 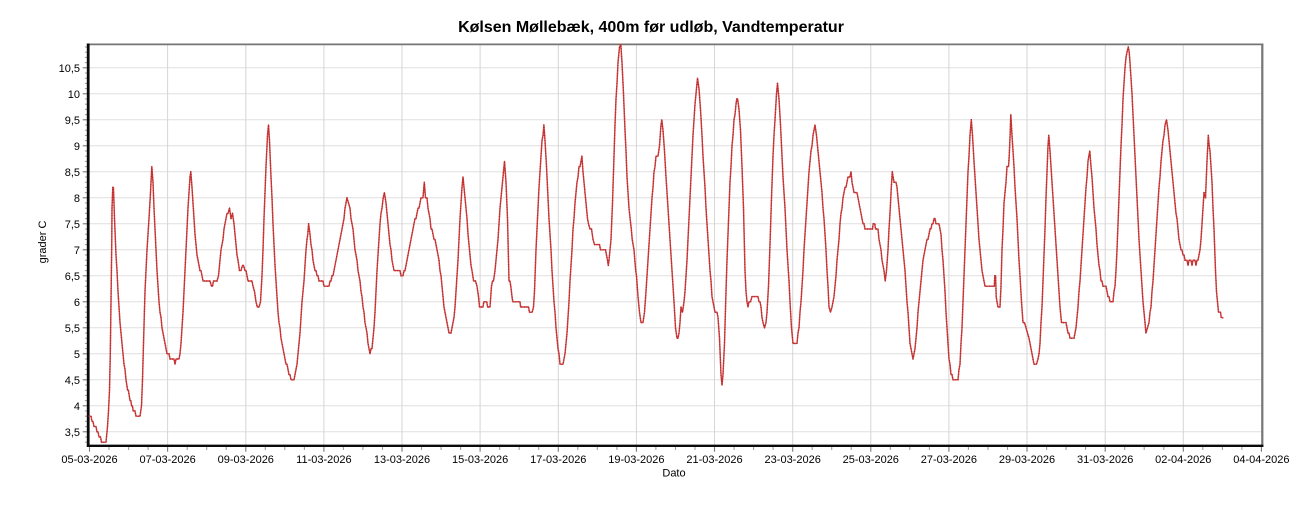 What do you see at coordinates (793, 460) in the screenshot?
I see `svg-text: 23-03-2026` at bounding box center [793, 460].